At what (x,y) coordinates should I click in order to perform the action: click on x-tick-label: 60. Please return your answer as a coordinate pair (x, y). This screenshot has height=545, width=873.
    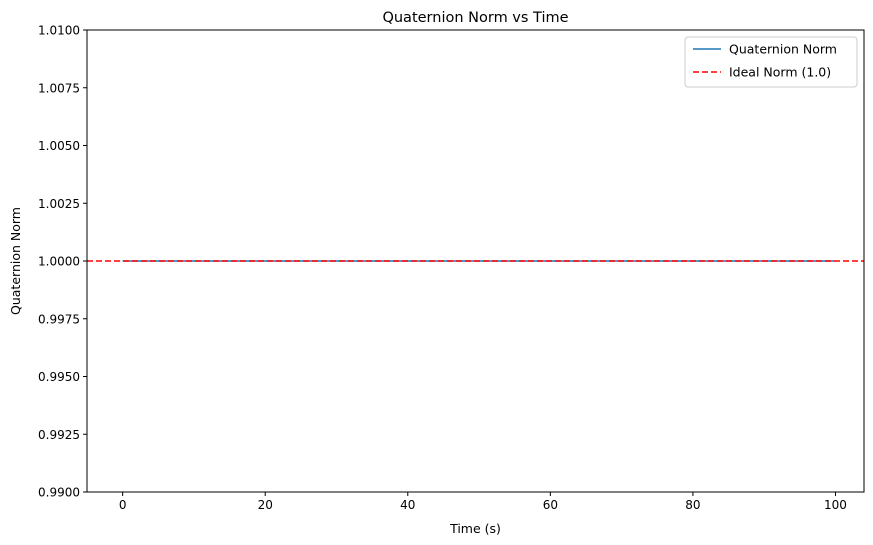
    Looking at the image, I should click on (550, 505).